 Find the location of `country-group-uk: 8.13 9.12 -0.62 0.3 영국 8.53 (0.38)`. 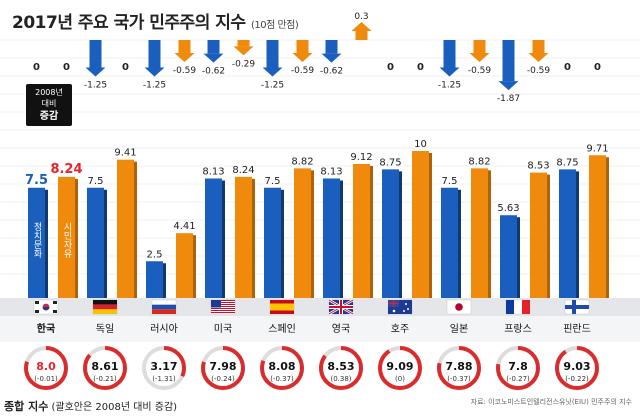

country-group-uk: 8.13 9.12 -0.62 0.3 영국 8.53 (0.38) is located at coordinates (346, 201).